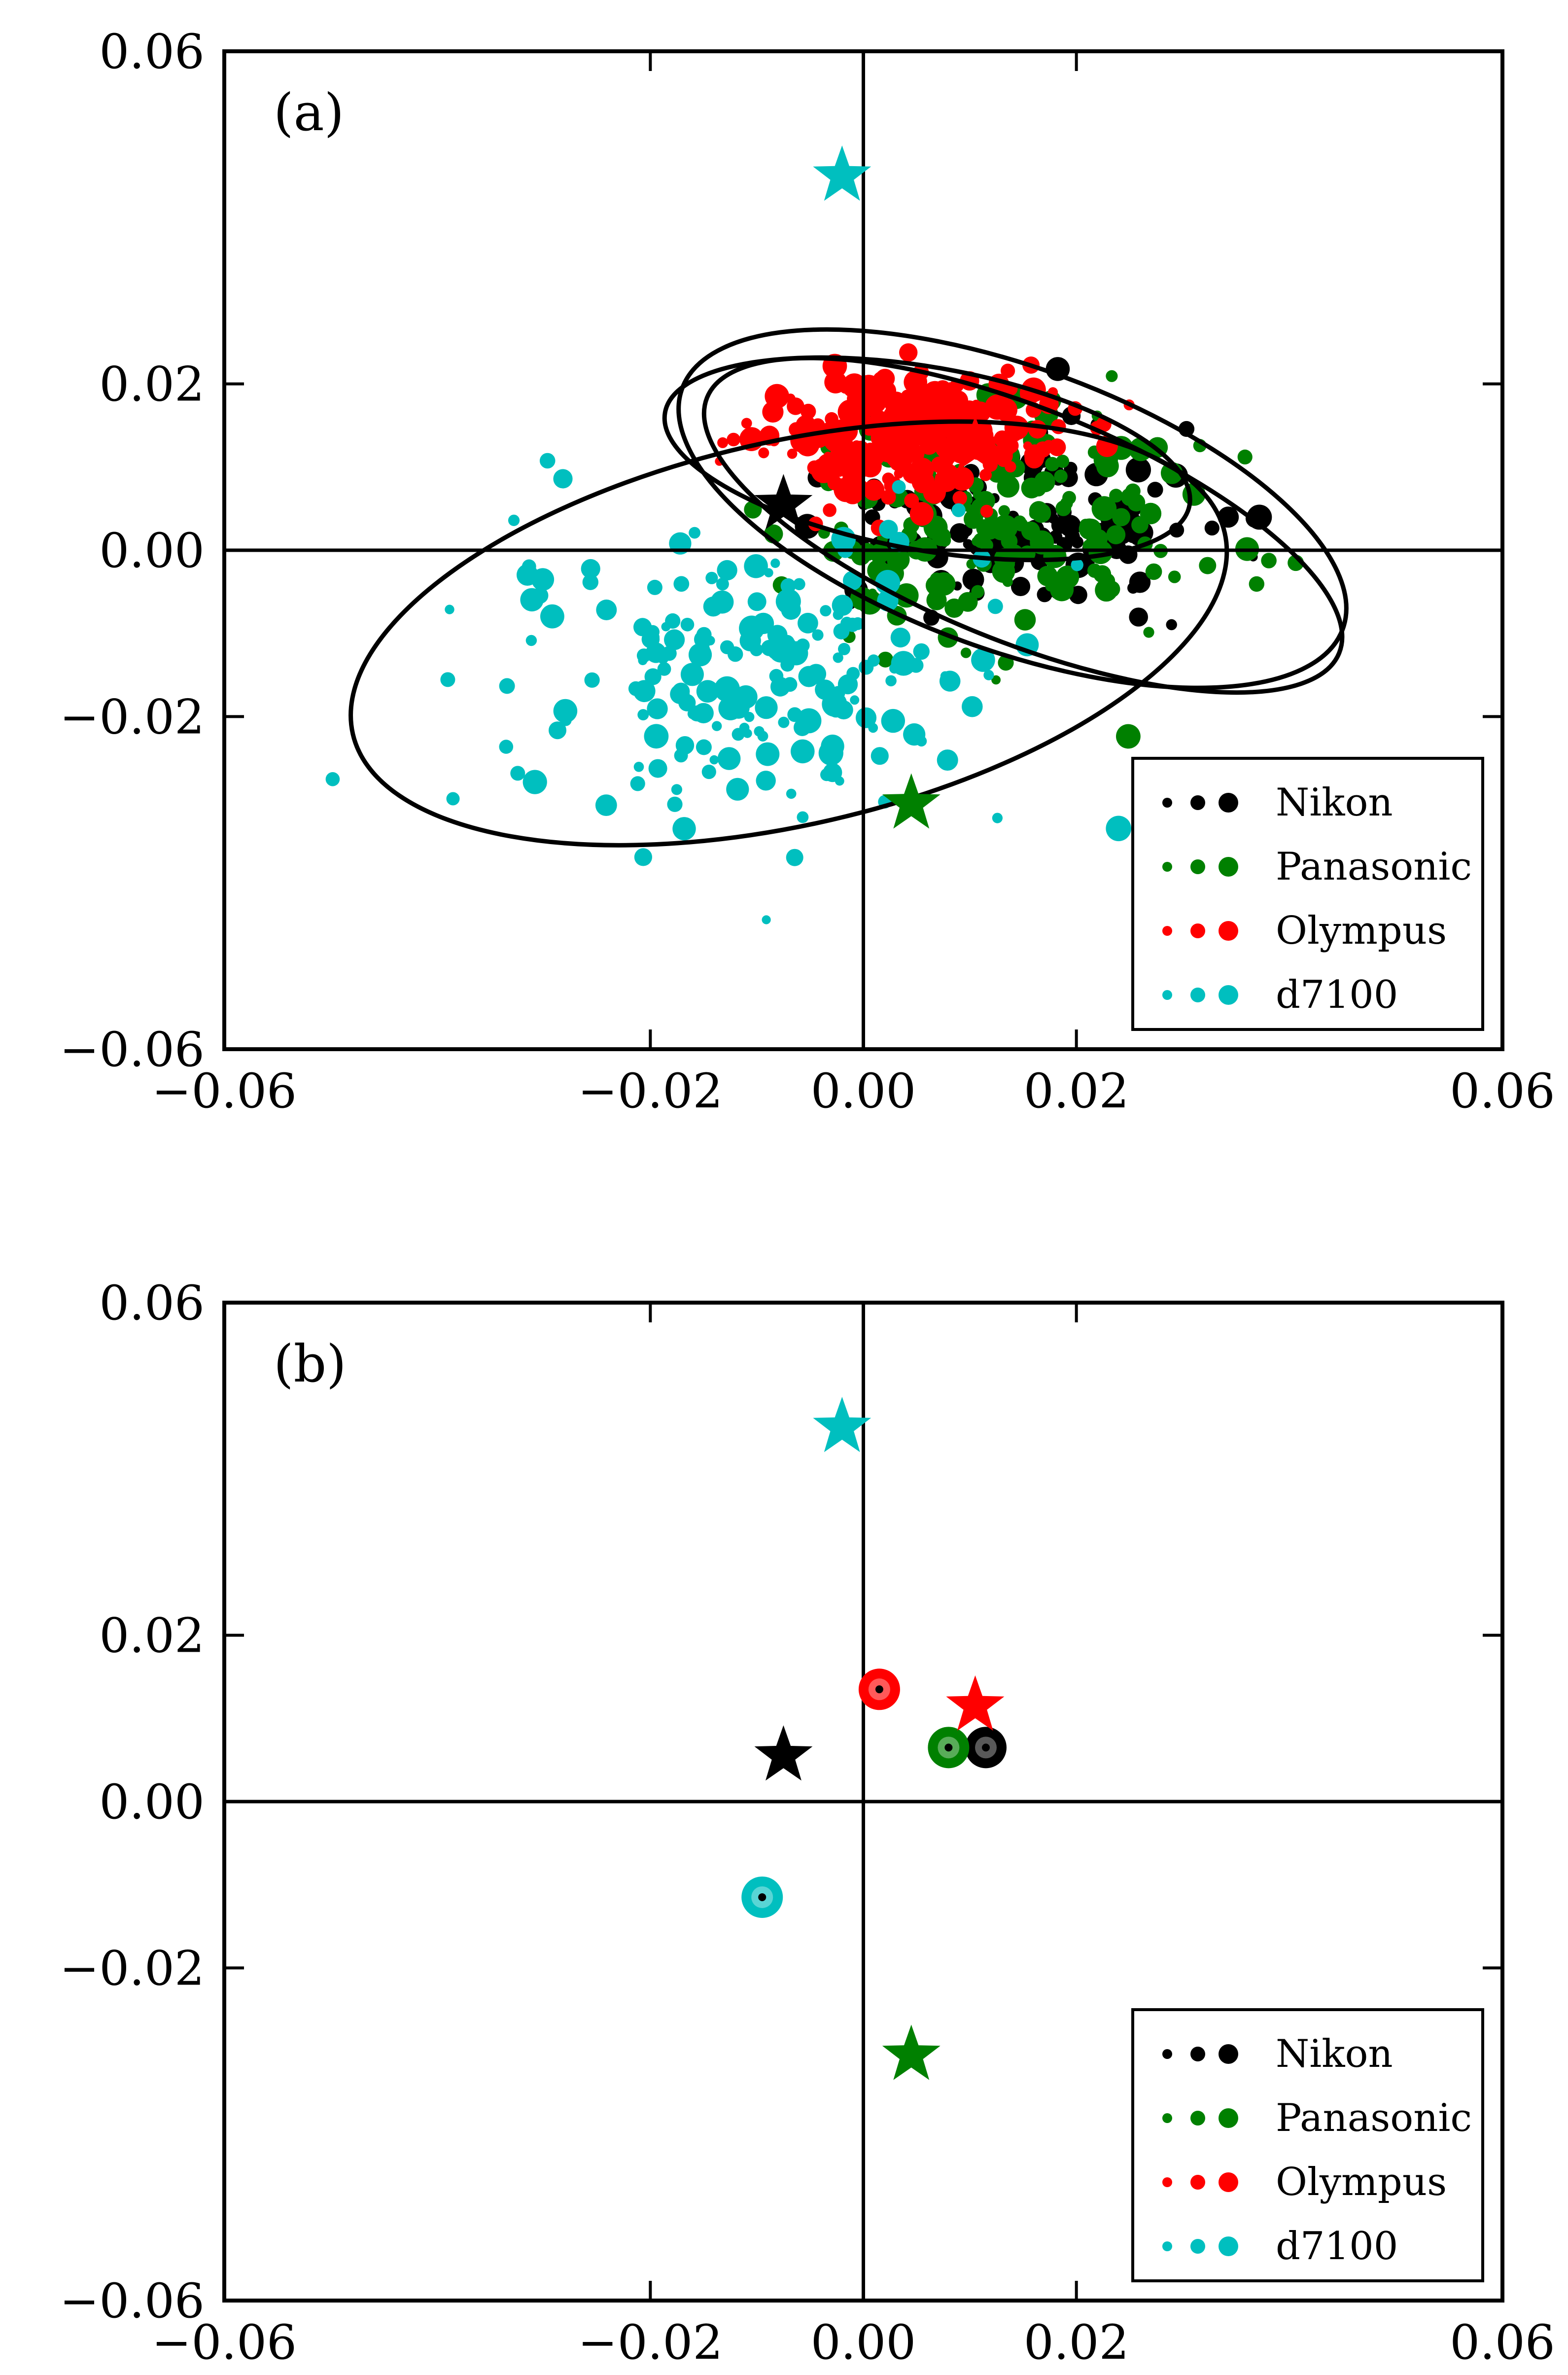 The height and width of the screenshot is (2375, 1568). What do you see at coordinates (132, 1969) in the screenshot?
I see `y-tick-label: −0.02` at bounding box center [132, 1969].